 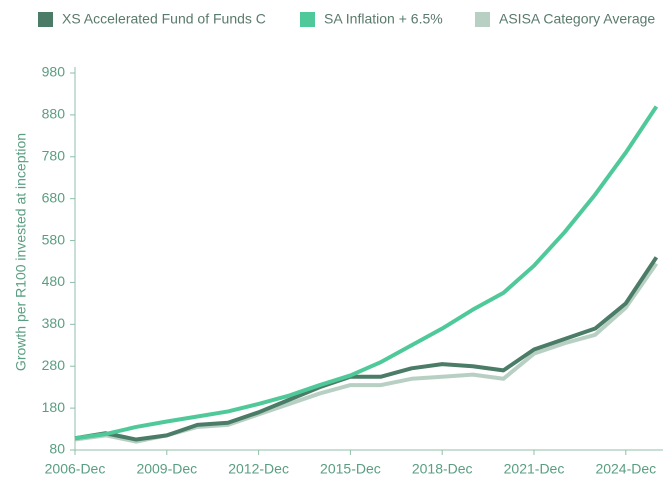 What do you see at coordinates (21, 252) in the screenshot?
I see `y-axis-label: Growth per R100 invested at inception` at bounding box center [21, 252].